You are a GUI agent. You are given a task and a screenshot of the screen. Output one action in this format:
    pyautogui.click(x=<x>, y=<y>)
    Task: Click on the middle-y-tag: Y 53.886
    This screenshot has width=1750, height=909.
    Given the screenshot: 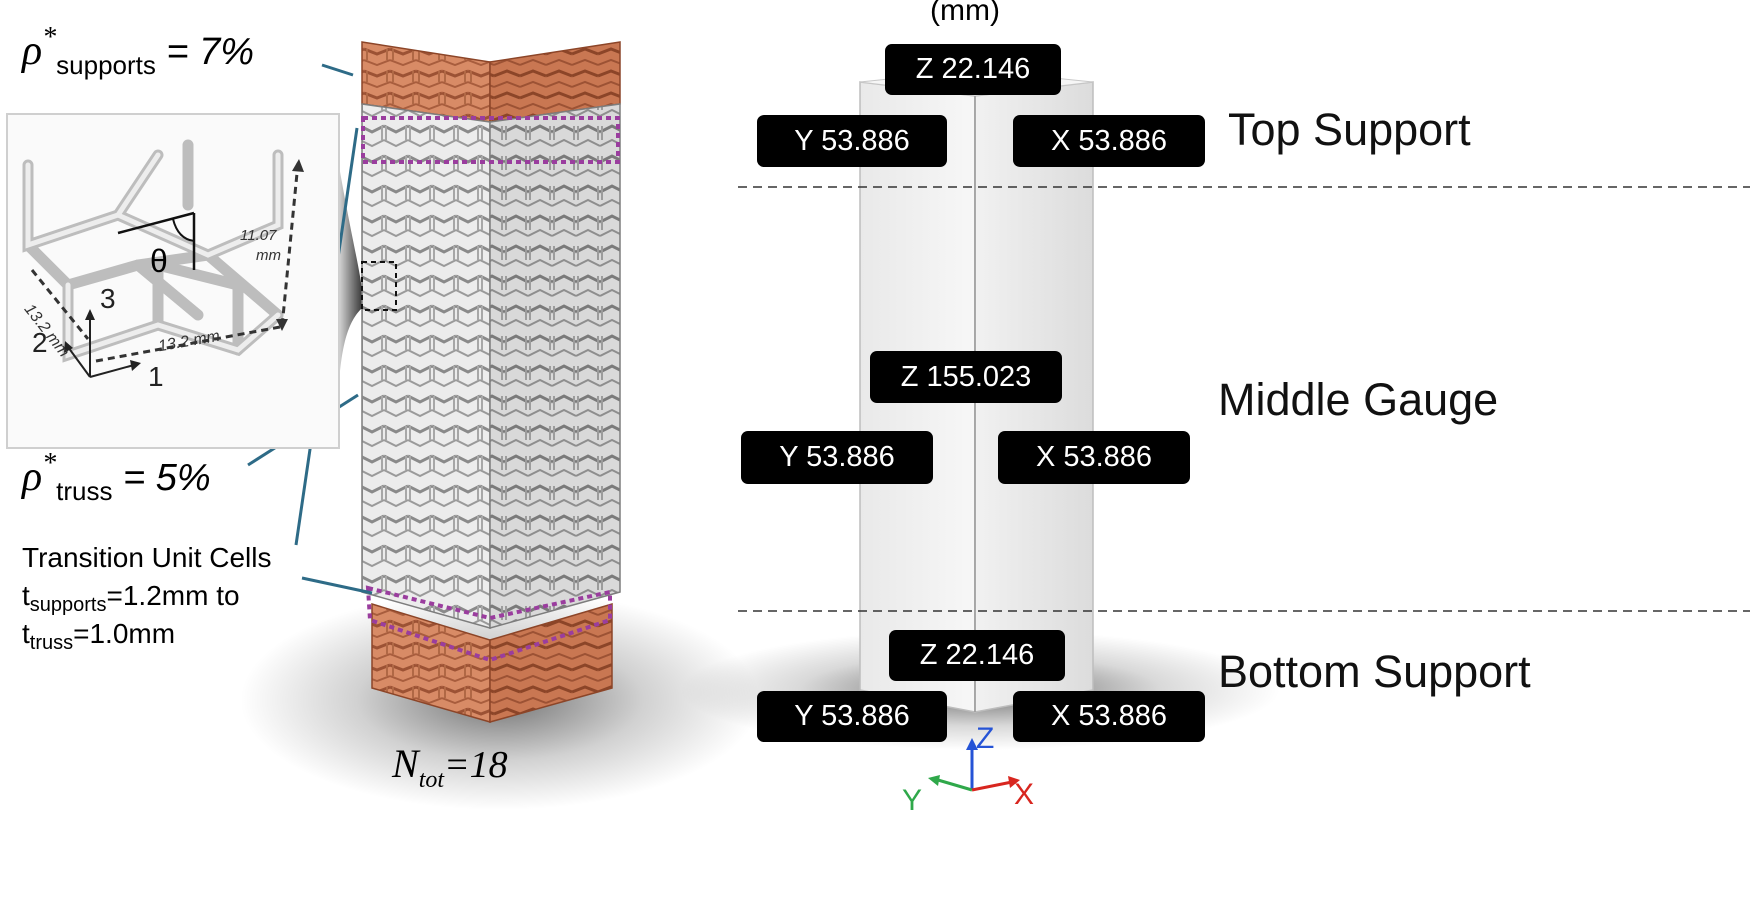 What is the action you would take?
    pyautogui.click(x=837, y=457)
    